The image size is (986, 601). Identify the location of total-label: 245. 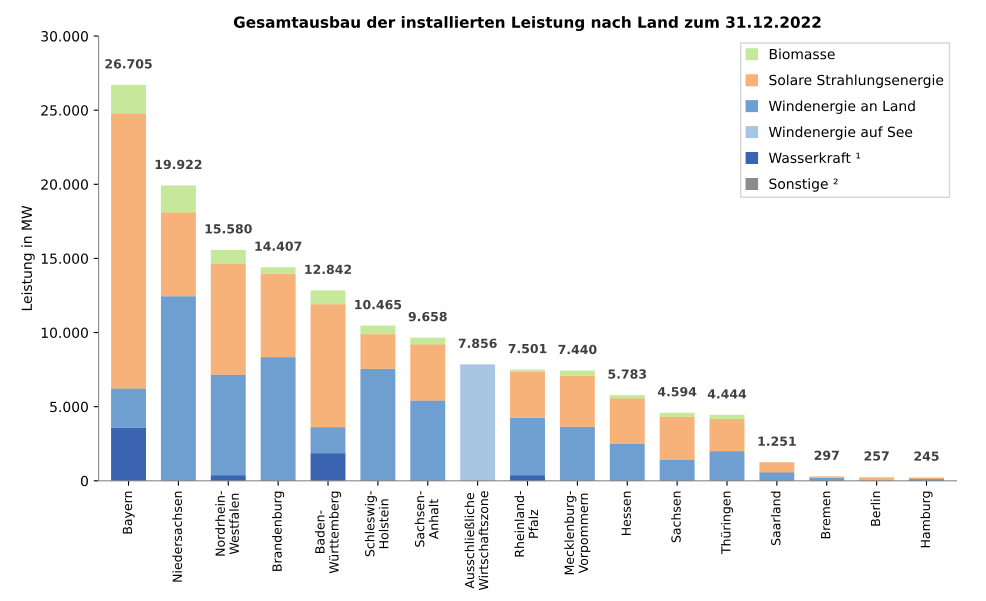
(926, 456).